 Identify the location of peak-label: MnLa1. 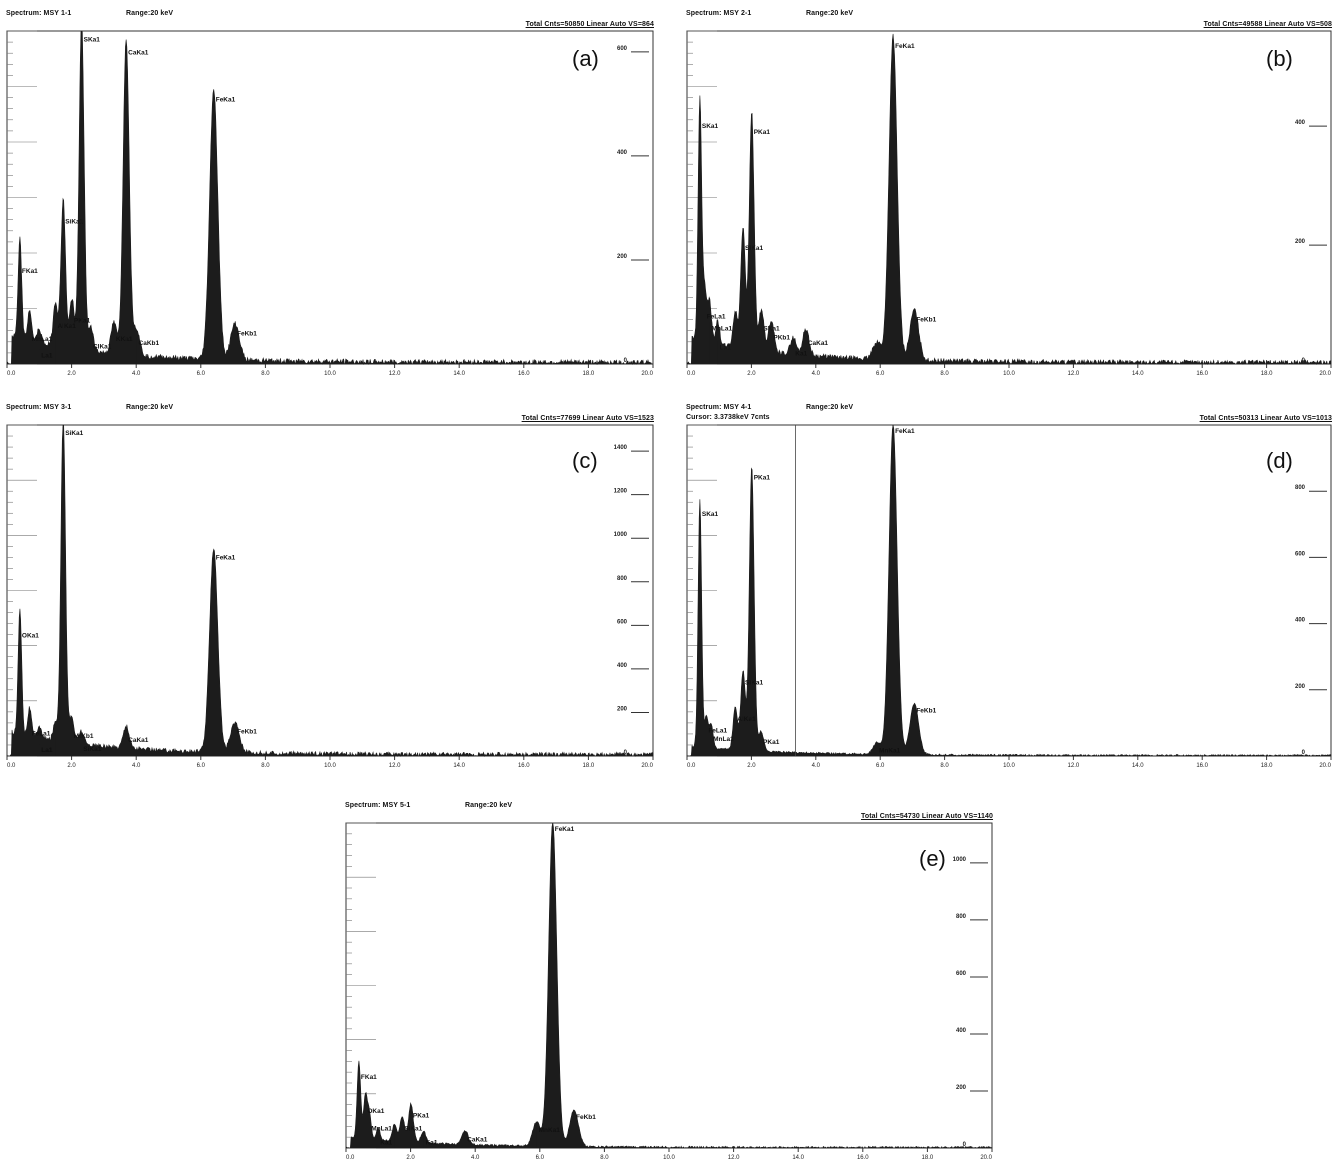
(722, 328).